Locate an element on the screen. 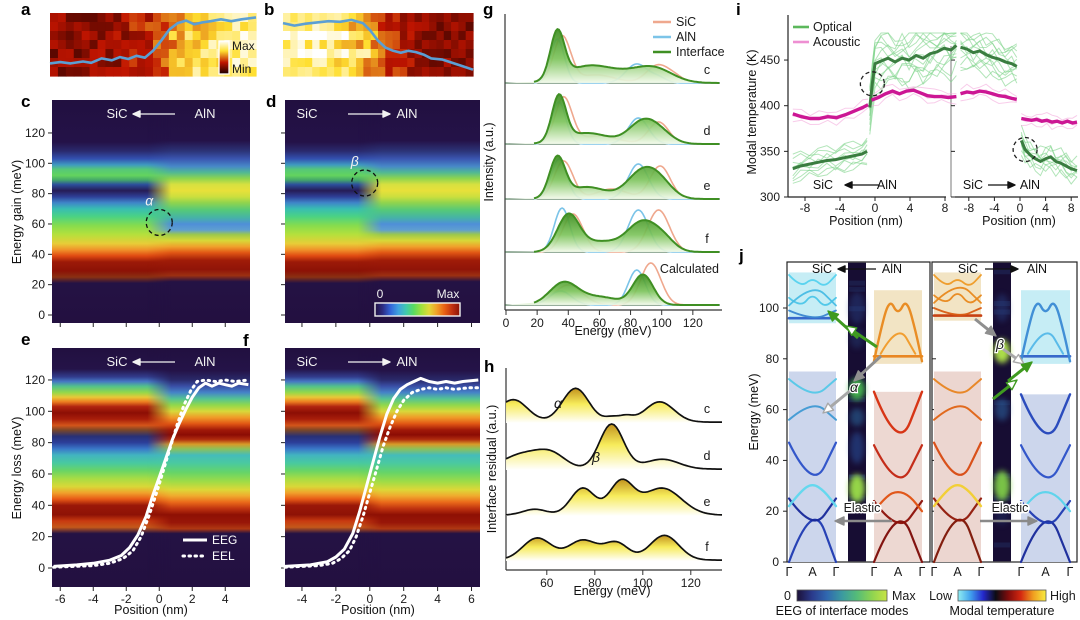 The width and height of the screenshot is (1080, 620). svg-text: Optical is located at coordinates (832, 27).